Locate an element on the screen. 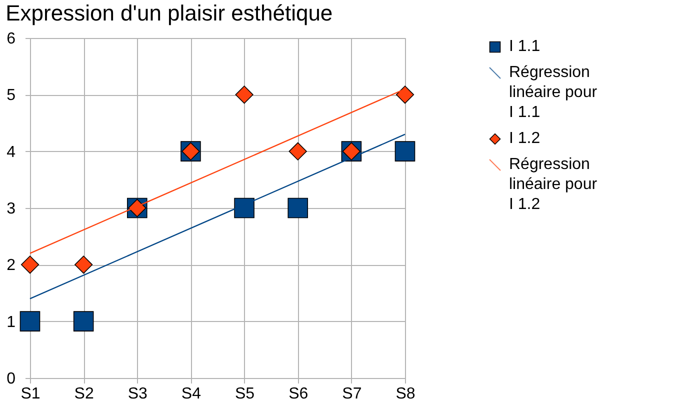  x-tick-label: S1 is located at coordinates (30, 393).